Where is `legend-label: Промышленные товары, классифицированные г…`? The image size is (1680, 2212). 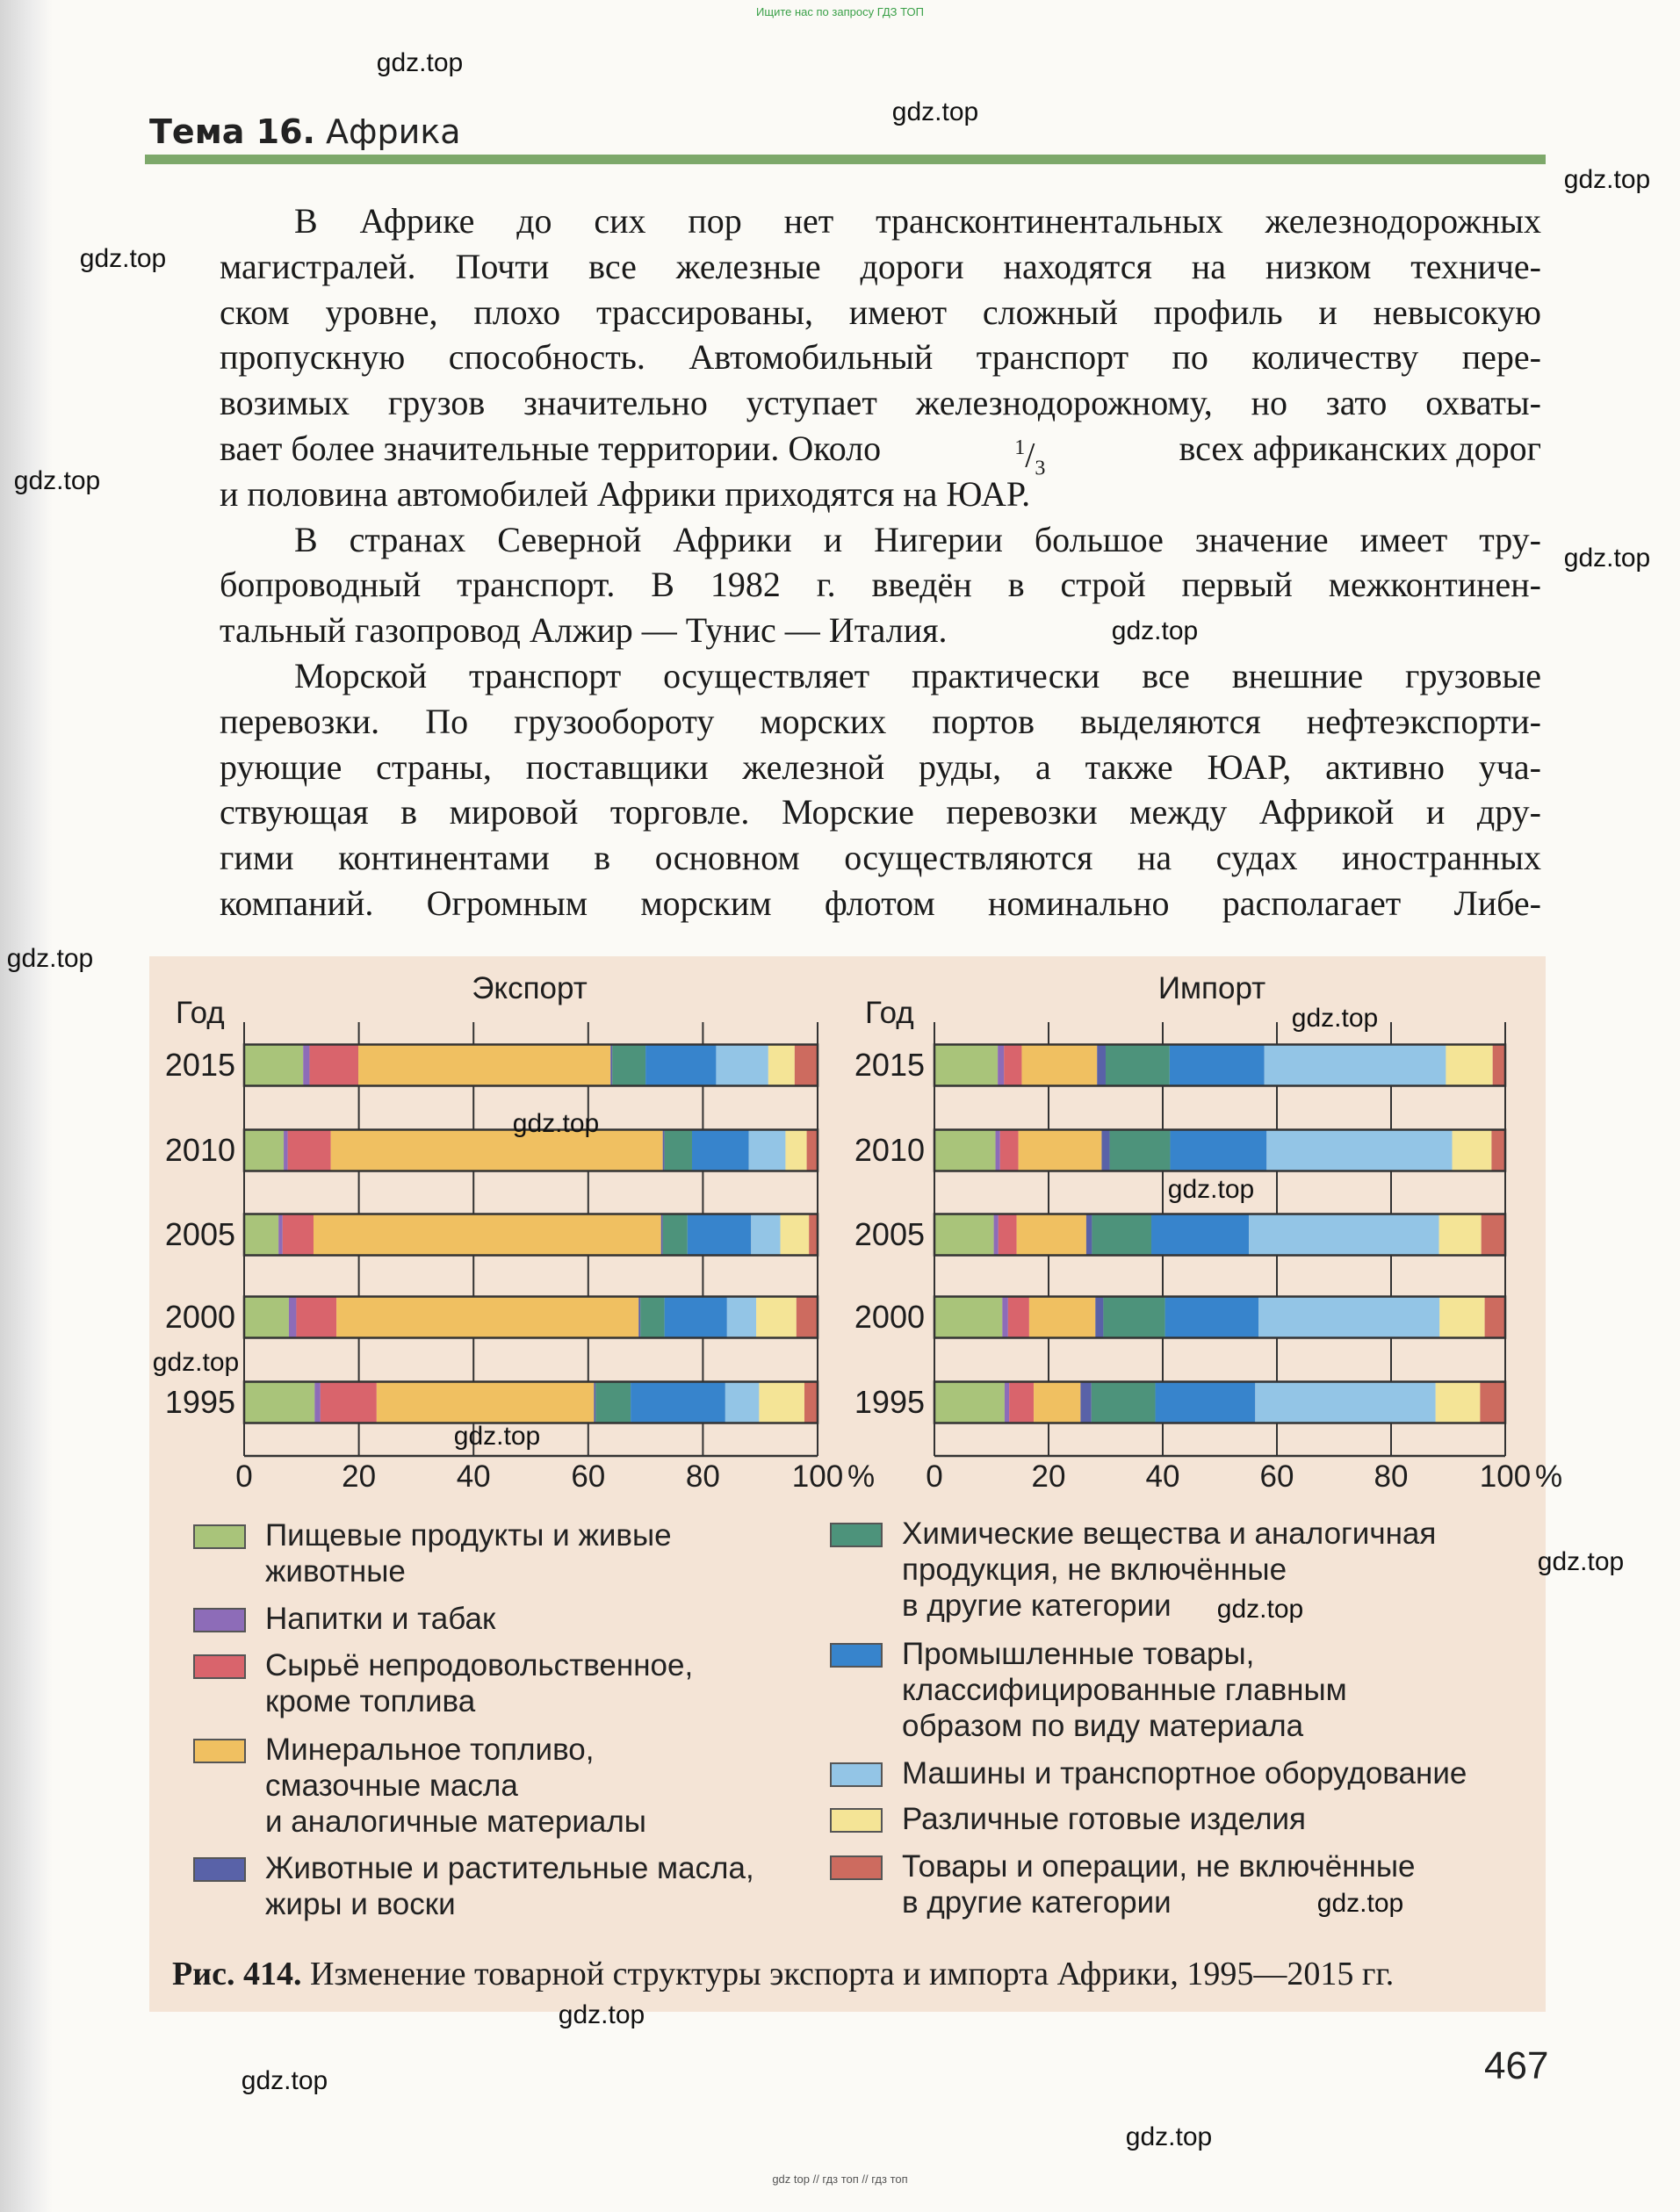 legend-label: Промышленные товары, классифицированные г… is located at coordinates (1124, 1690).